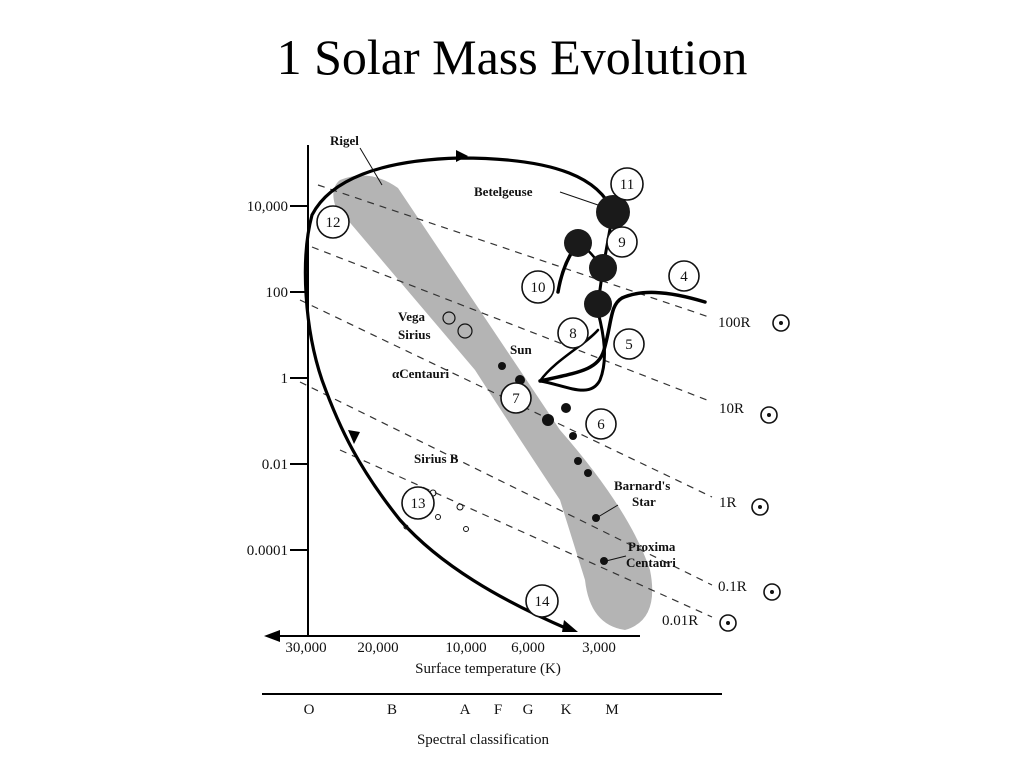  I want to click on stage-5: 5, so click(629, 345).